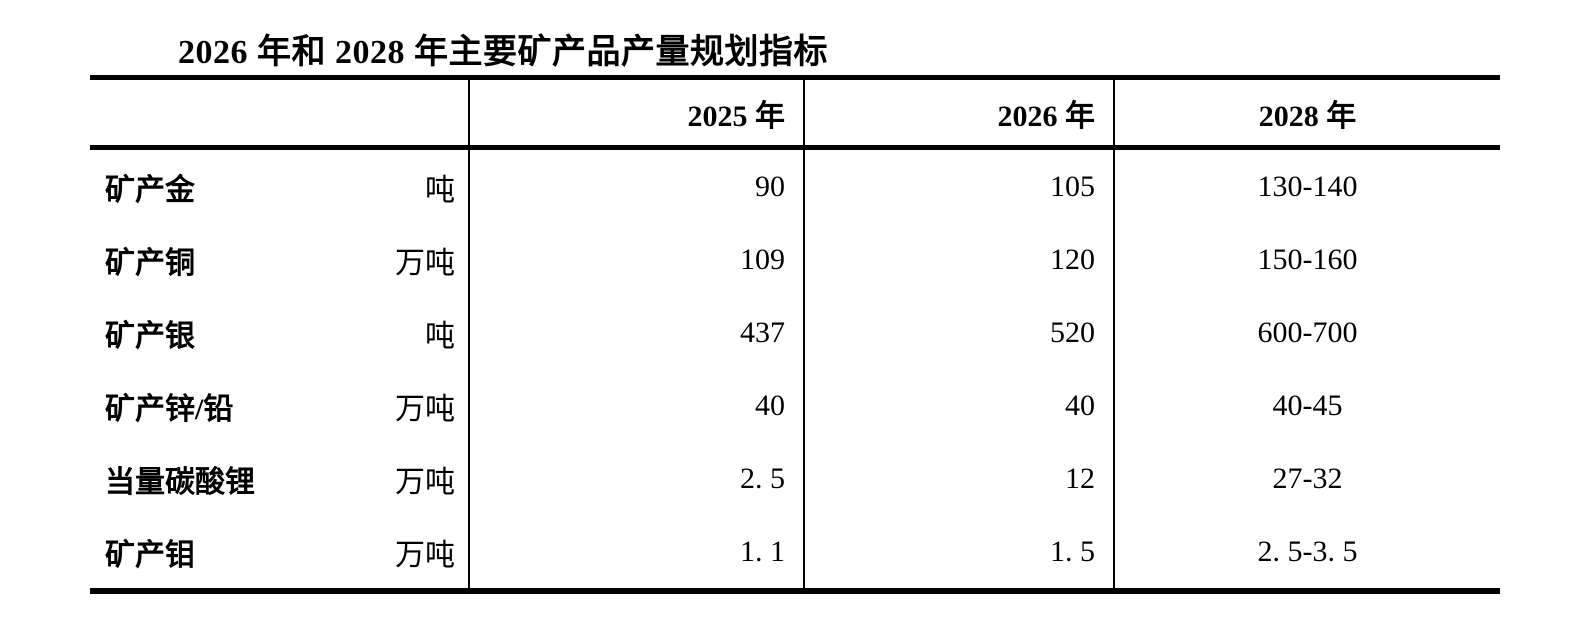 Image resolution: width=1576 pixels, height=632 pixels. Describe the element at coordinates (958, 112) in the screenshot. I see `header-2026: 2026 年` at that location.